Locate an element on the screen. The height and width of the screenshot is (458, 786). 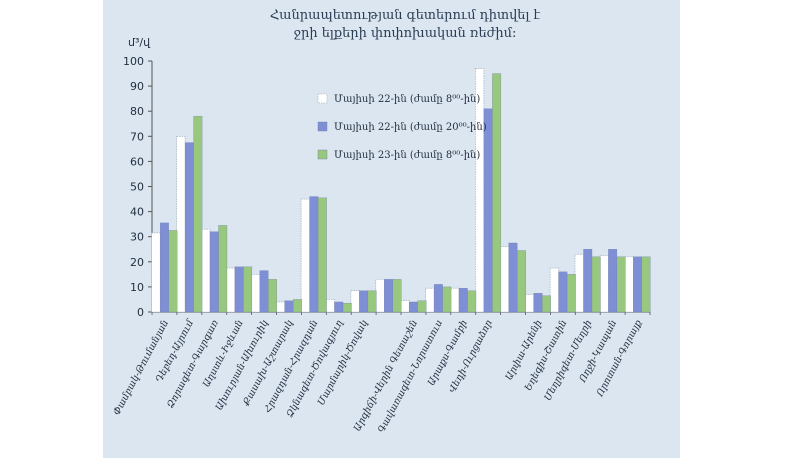
y-tick-label: 70 is located at coordinates (137, 136).